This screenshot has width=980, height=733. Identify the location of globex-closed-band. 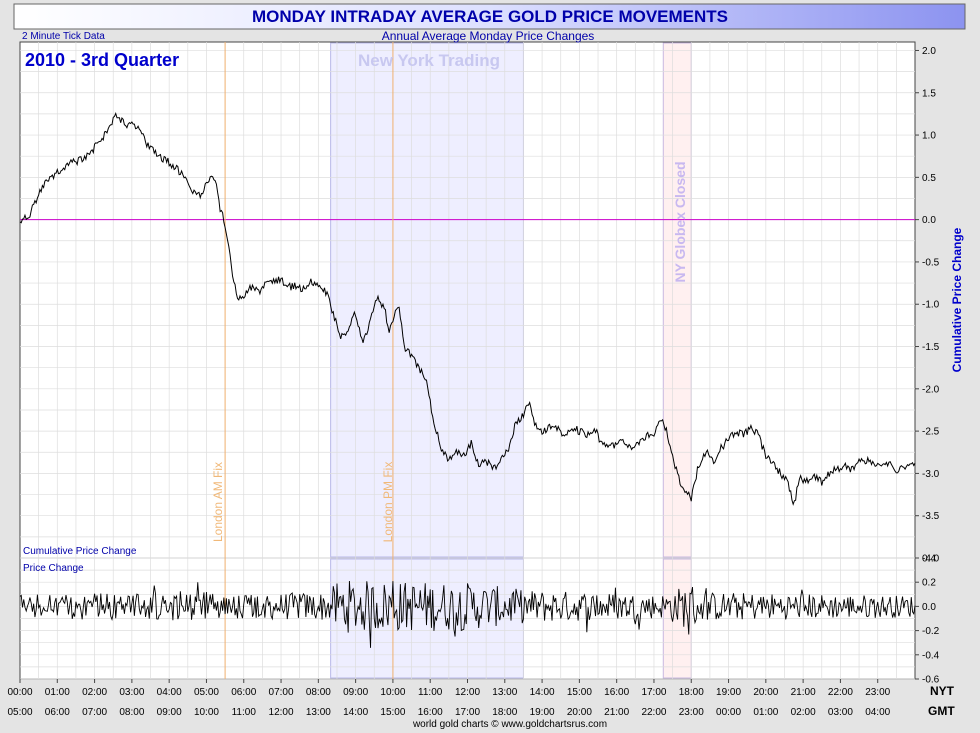
(677, 300).